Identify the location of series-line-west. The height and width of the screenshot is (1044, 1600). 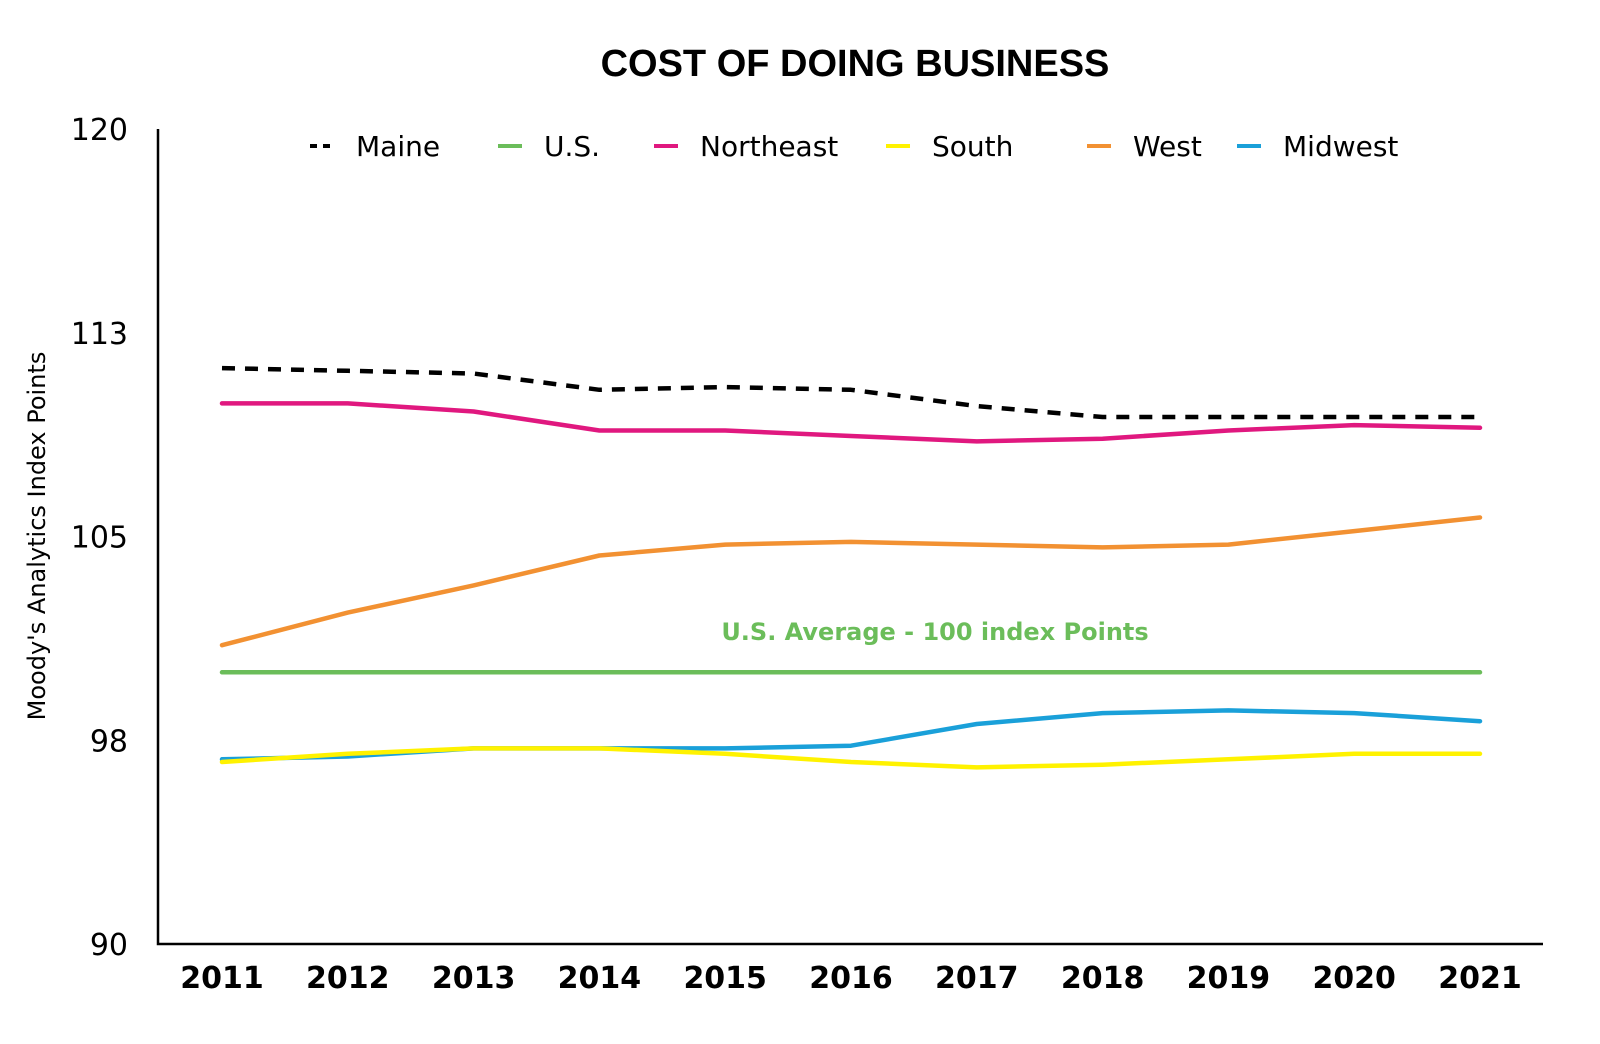
(851, 581).